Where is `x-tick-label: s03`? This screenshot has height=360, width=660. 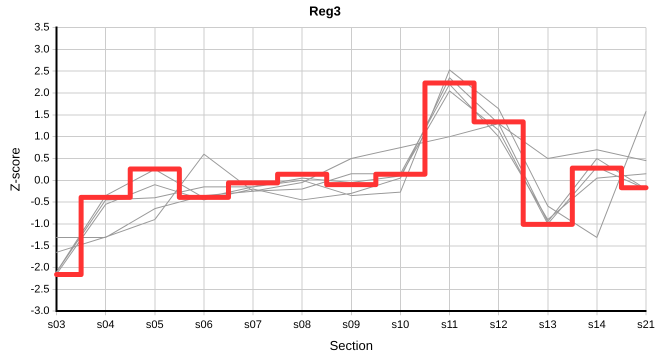
x-tick-label: s03 is located at coordinates (57, 324).